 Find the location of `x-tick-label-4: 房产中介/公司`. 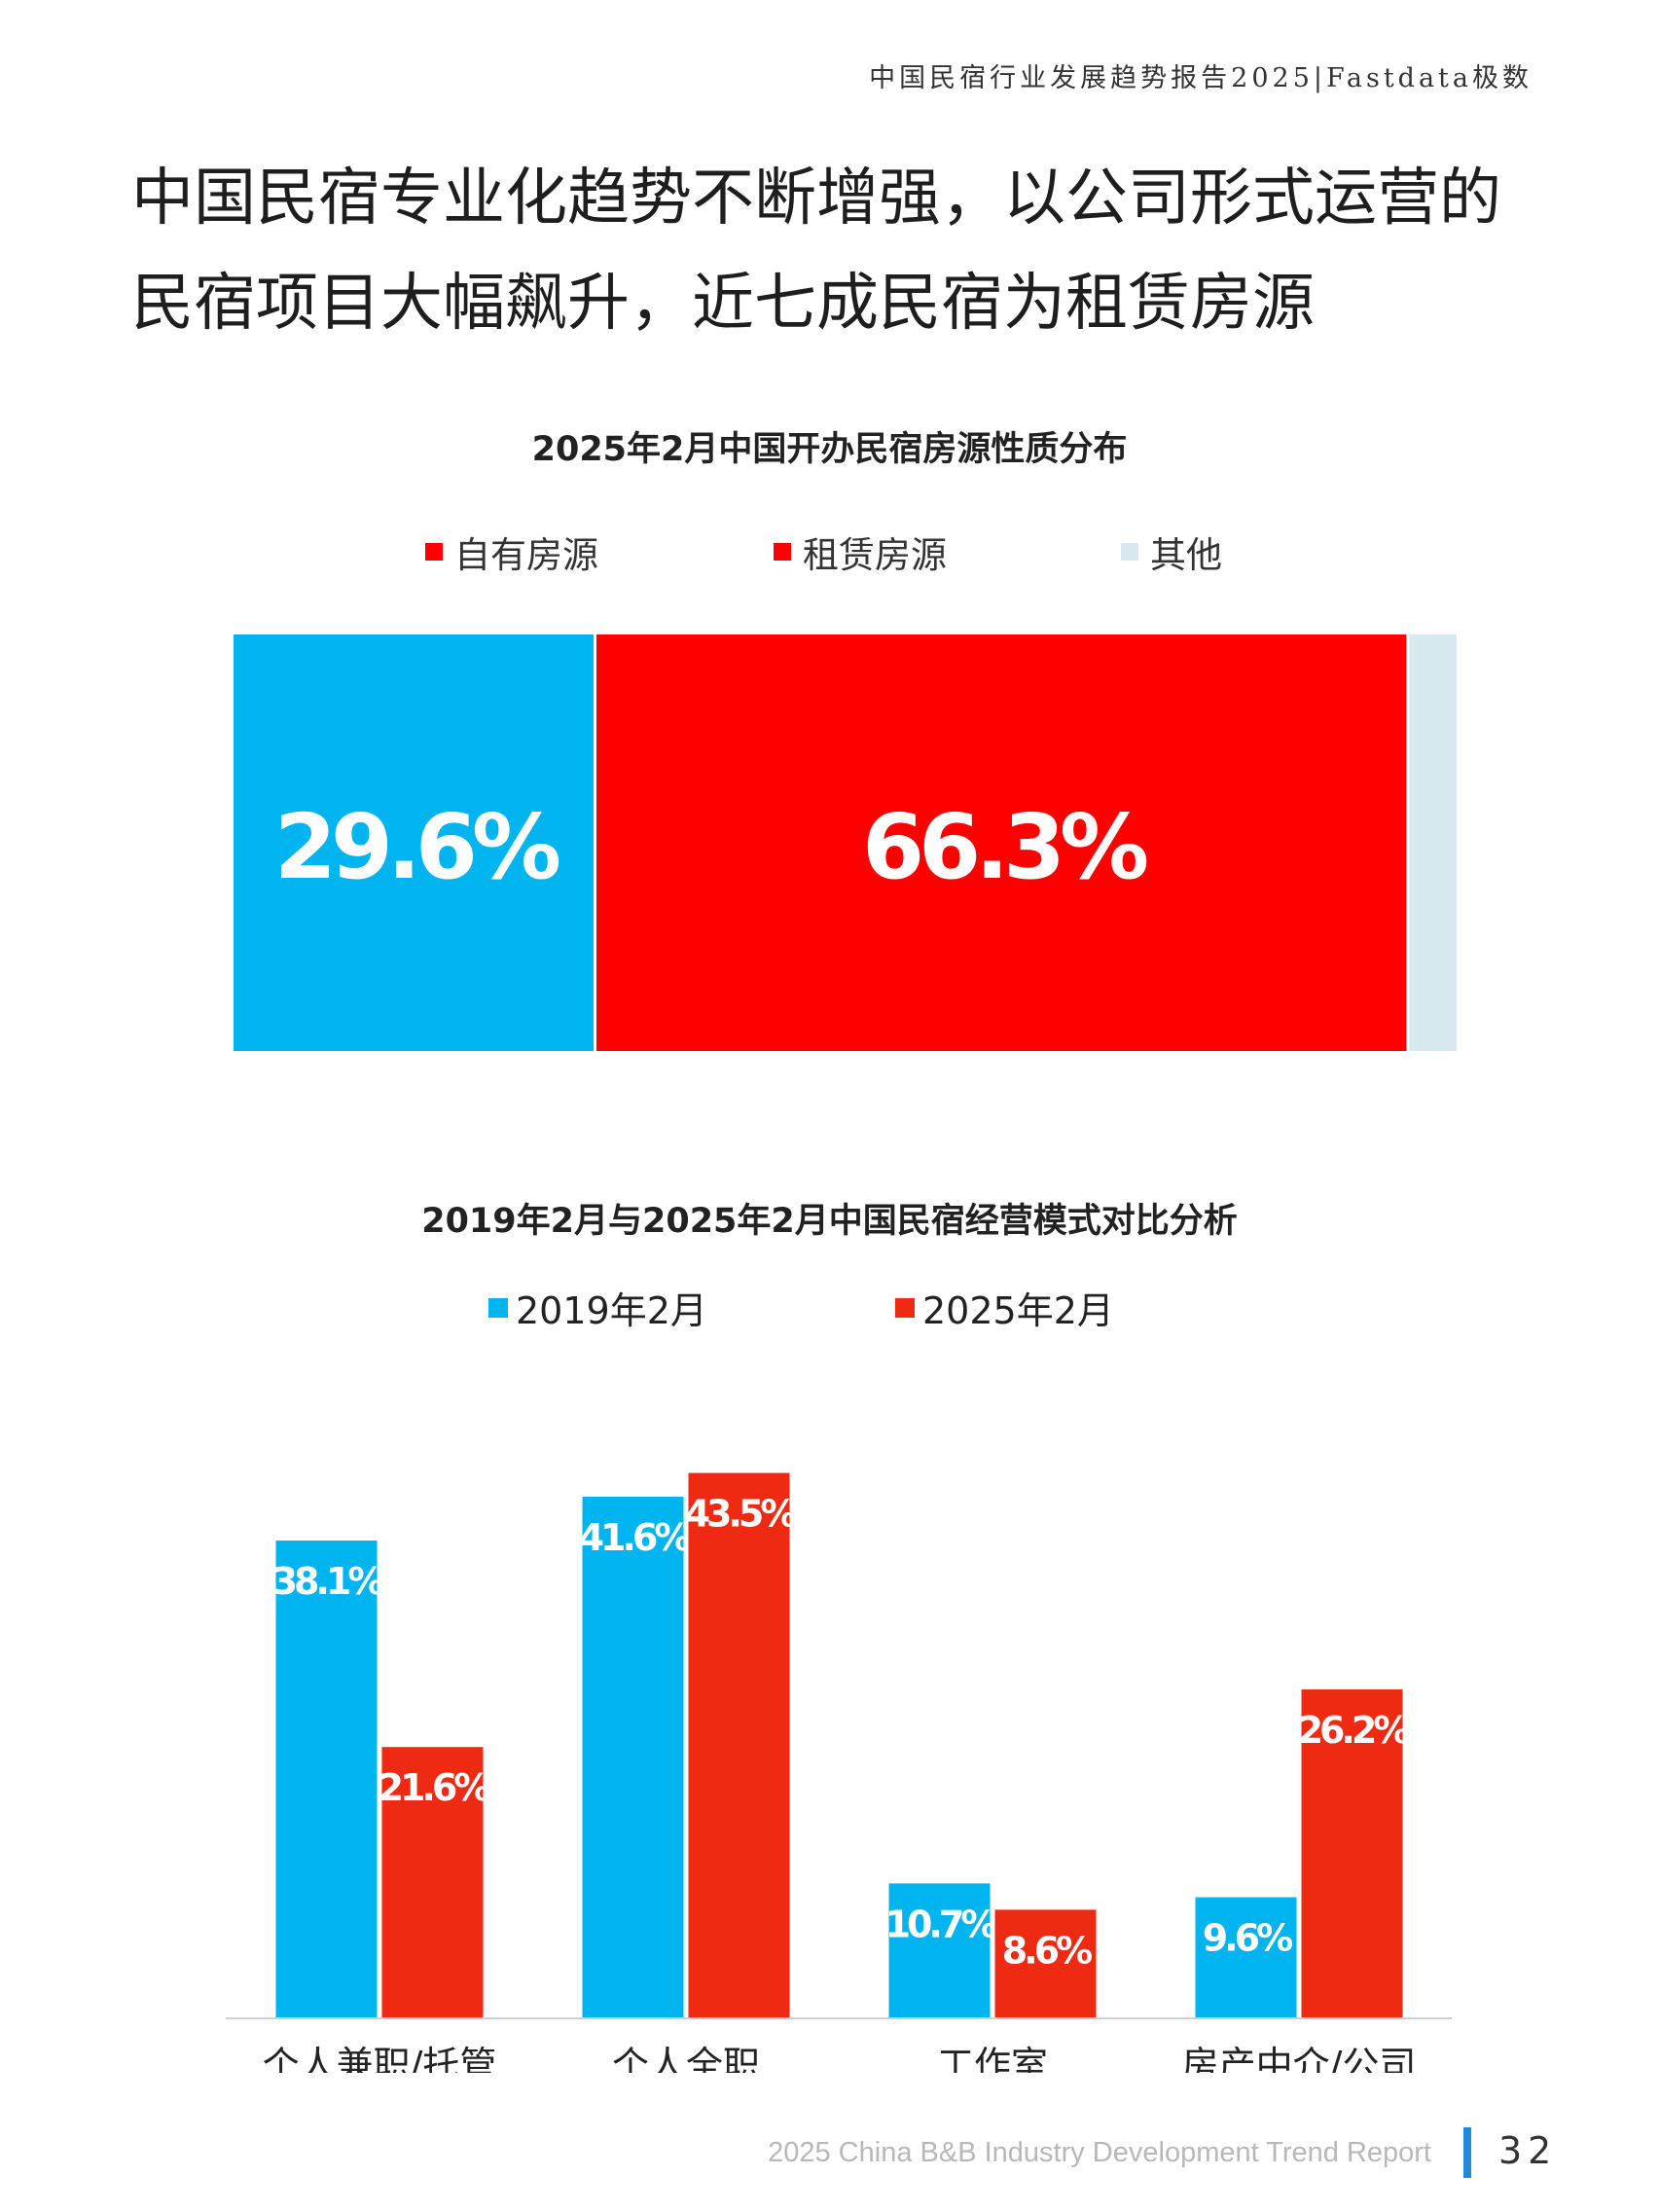

x-tick-label-4: 房产中介/公司 is located at coordinates (1299, 2059).